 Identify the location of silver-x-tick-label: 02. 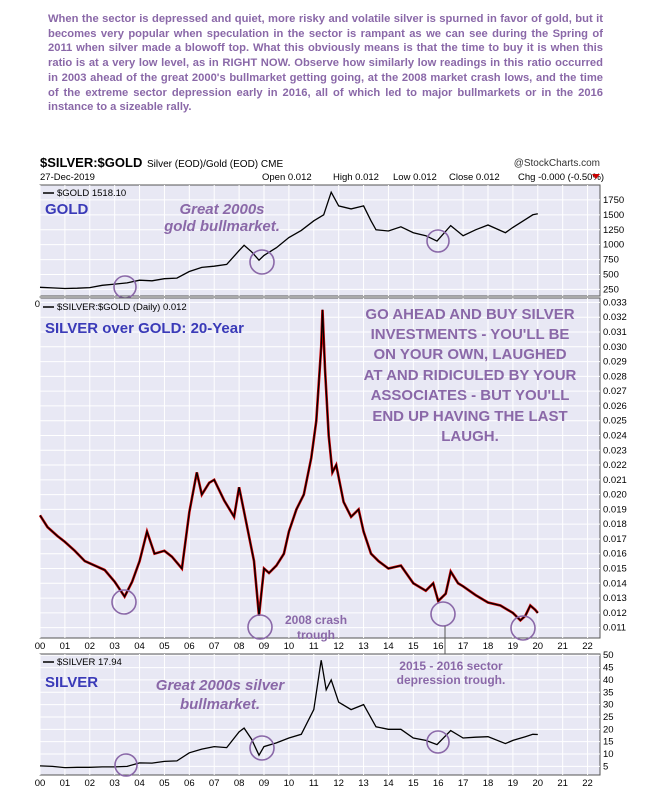
(89, 783).